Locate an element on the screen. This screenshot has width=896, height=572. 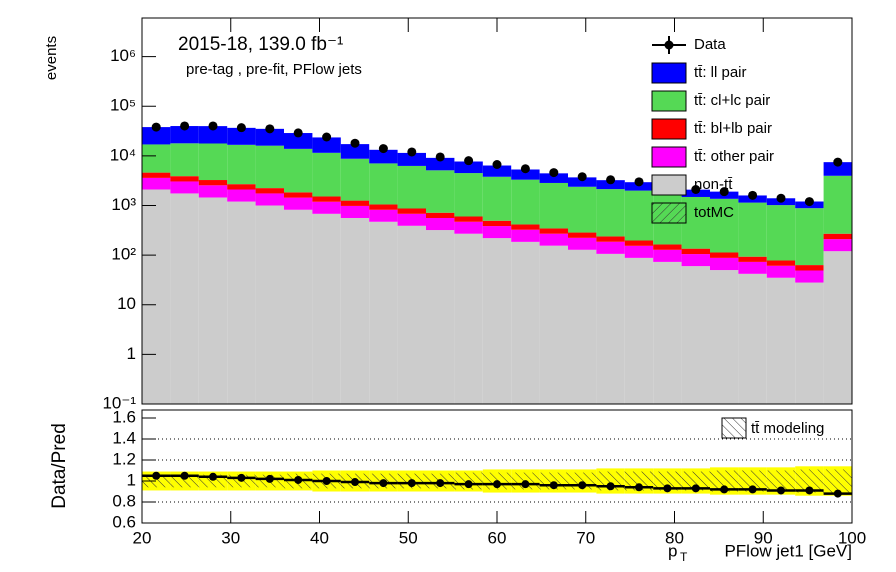
x-tick-label: 30 is located at coordinates (230, 537).